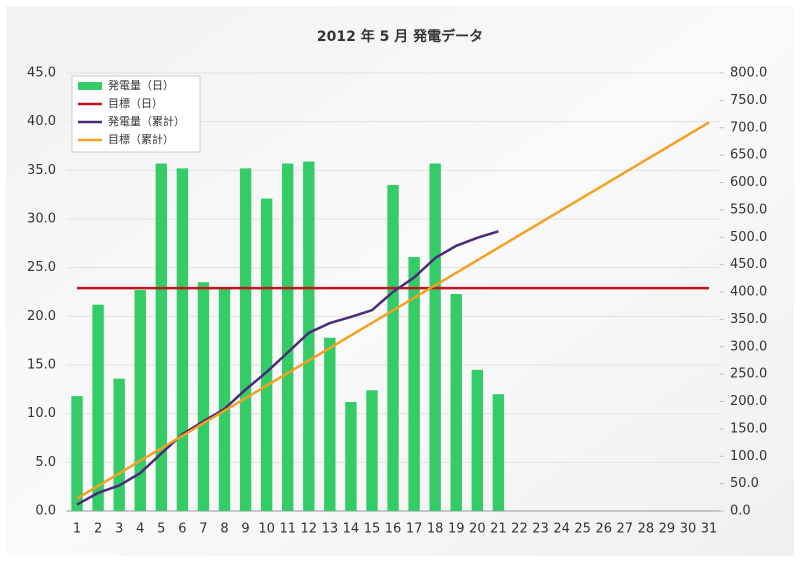 This screenshot has height=562, width=800. What do you see at coordinates (603, 529) in the screenshot?
I see `x-tick-label: 26` at bounding box center [603, 529].